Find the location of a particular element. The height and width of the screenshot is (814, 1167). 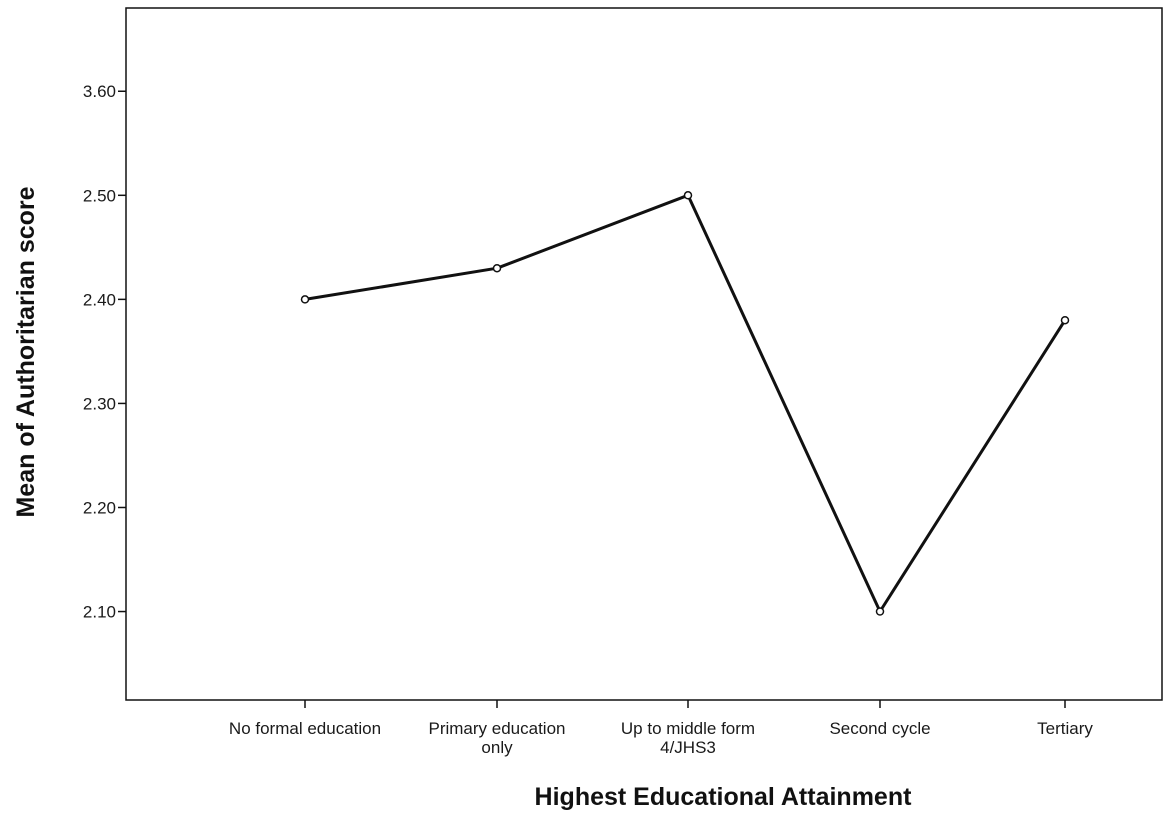

y-tick-label: 2.40 is located at coordinates (99, 299).